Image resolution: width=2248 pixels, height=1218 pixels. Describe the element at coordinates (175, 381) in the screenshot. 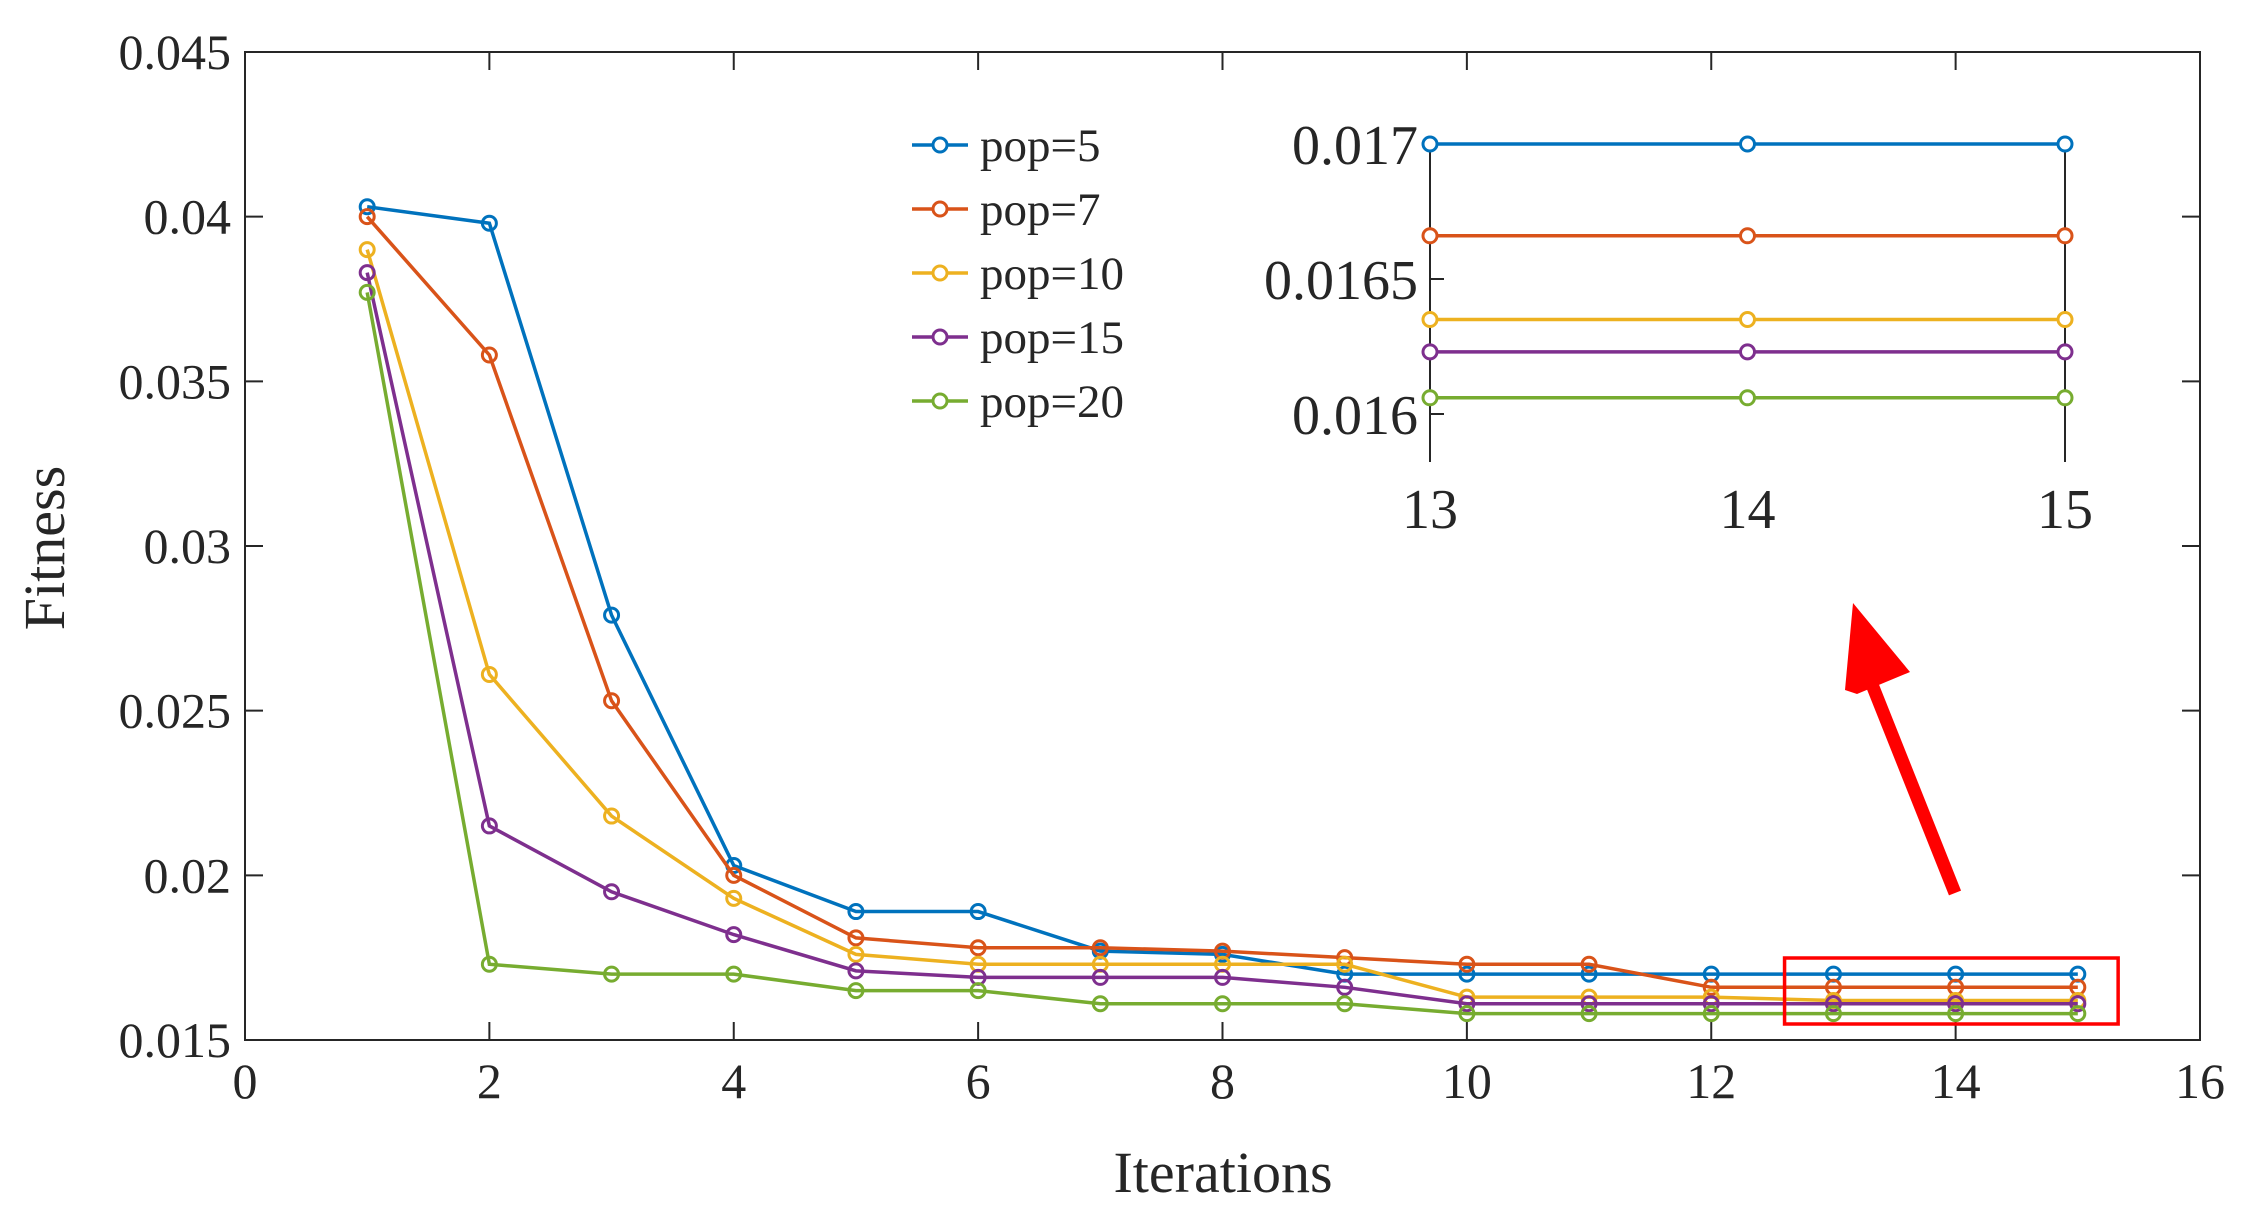

I see `y-tick-label: 0.035` at that location.